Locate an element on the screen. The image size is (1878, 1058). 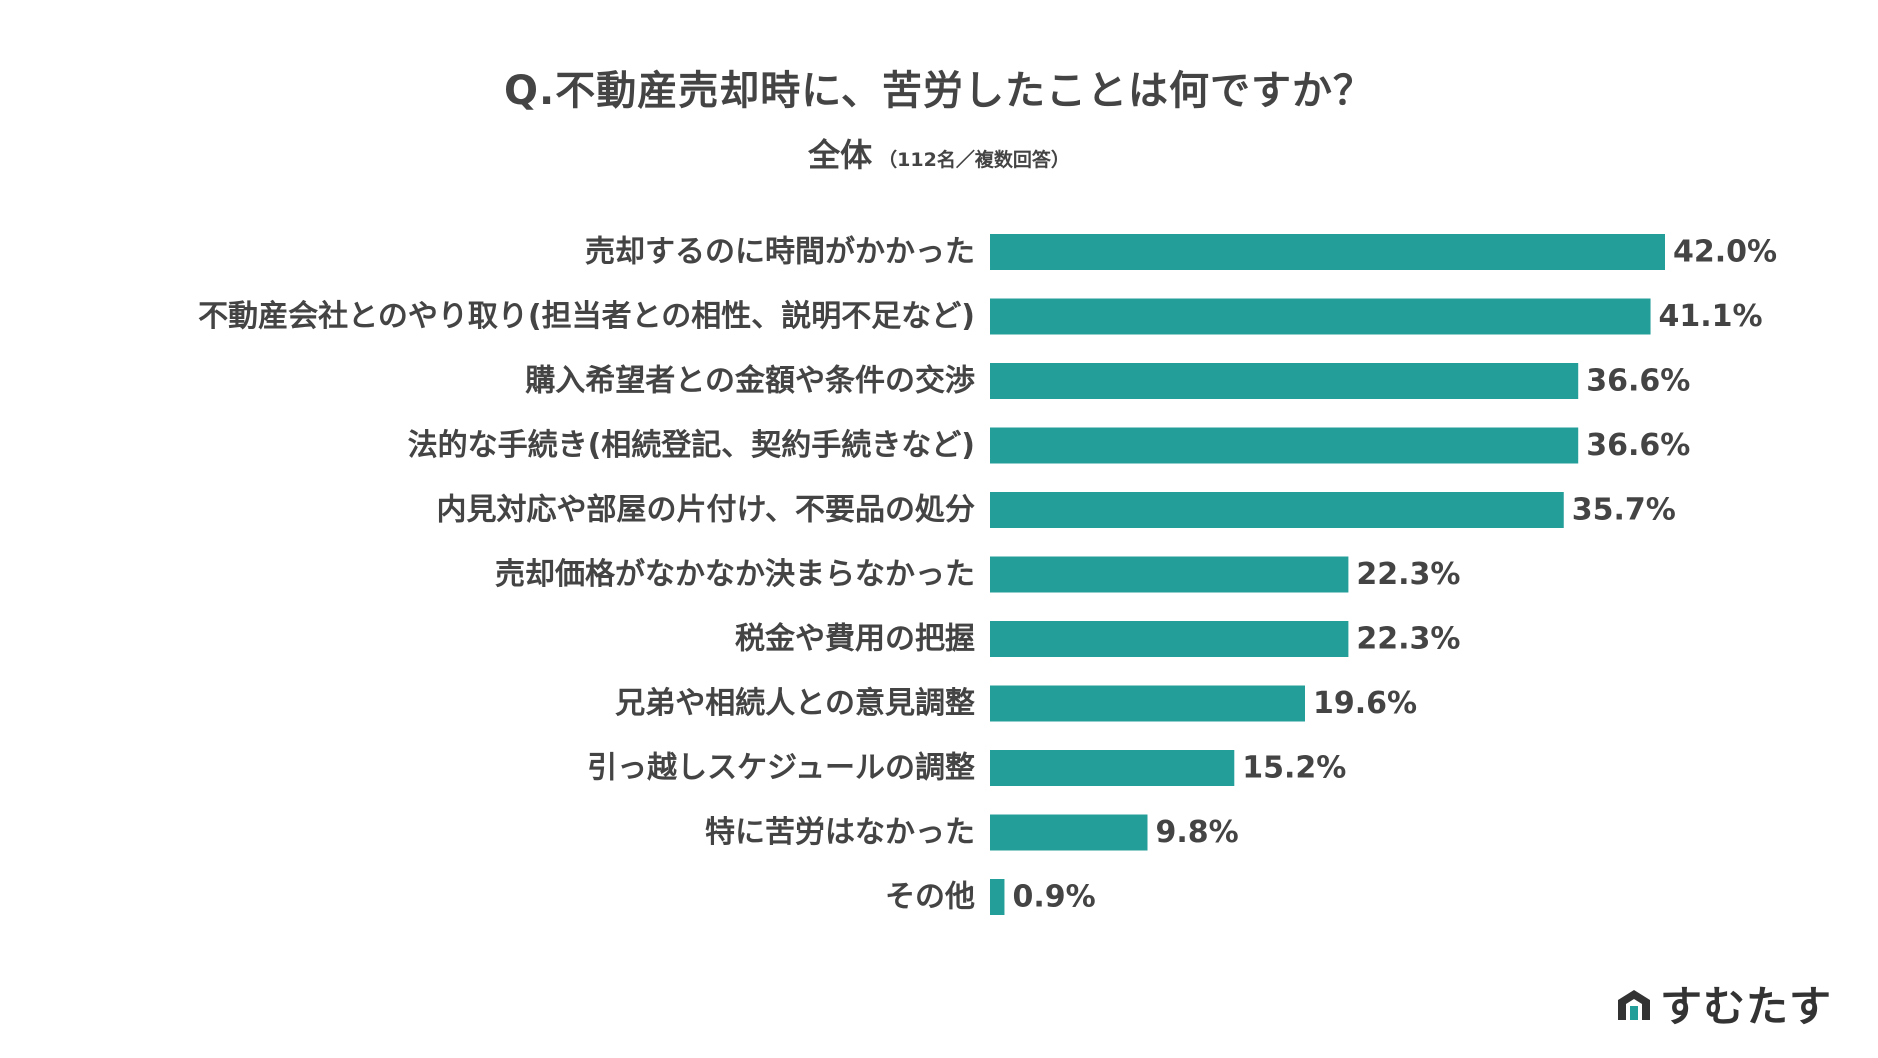
value-label-10: 0.9% is located at coordinates (1053, 897).